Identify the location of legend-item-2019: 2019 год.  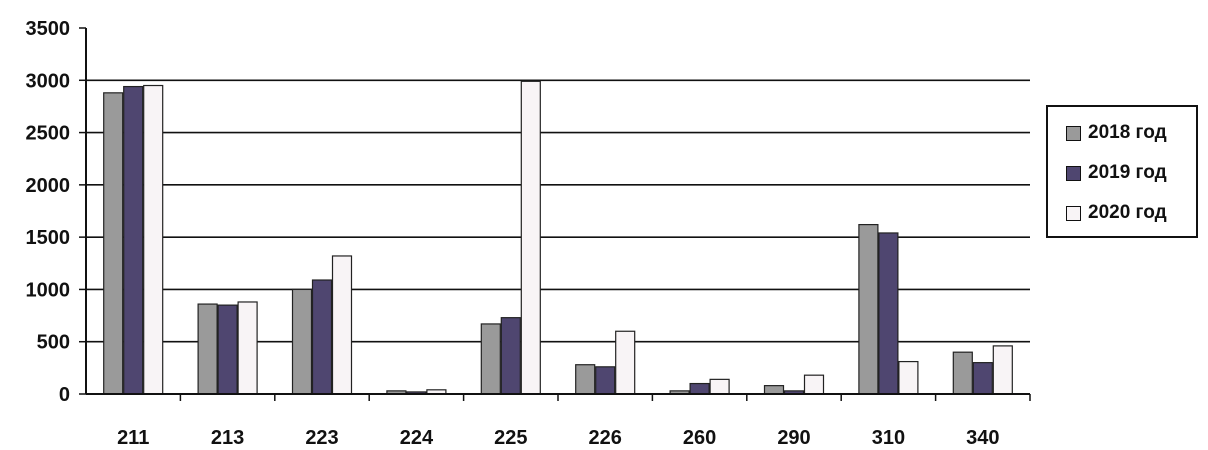
(1116, 173).